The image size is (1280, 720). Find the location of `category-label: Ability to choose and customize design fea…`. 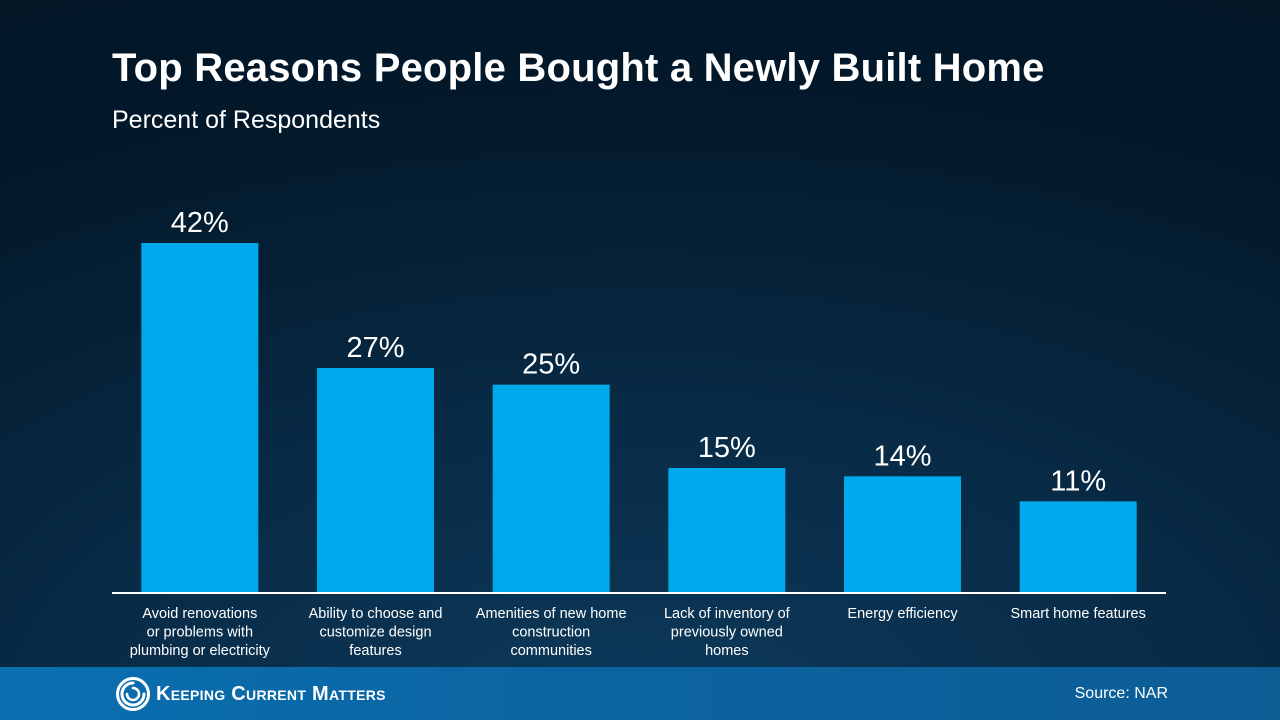

category-label: Ability to choose and customize design fea… is located at coordinates (376, 632).